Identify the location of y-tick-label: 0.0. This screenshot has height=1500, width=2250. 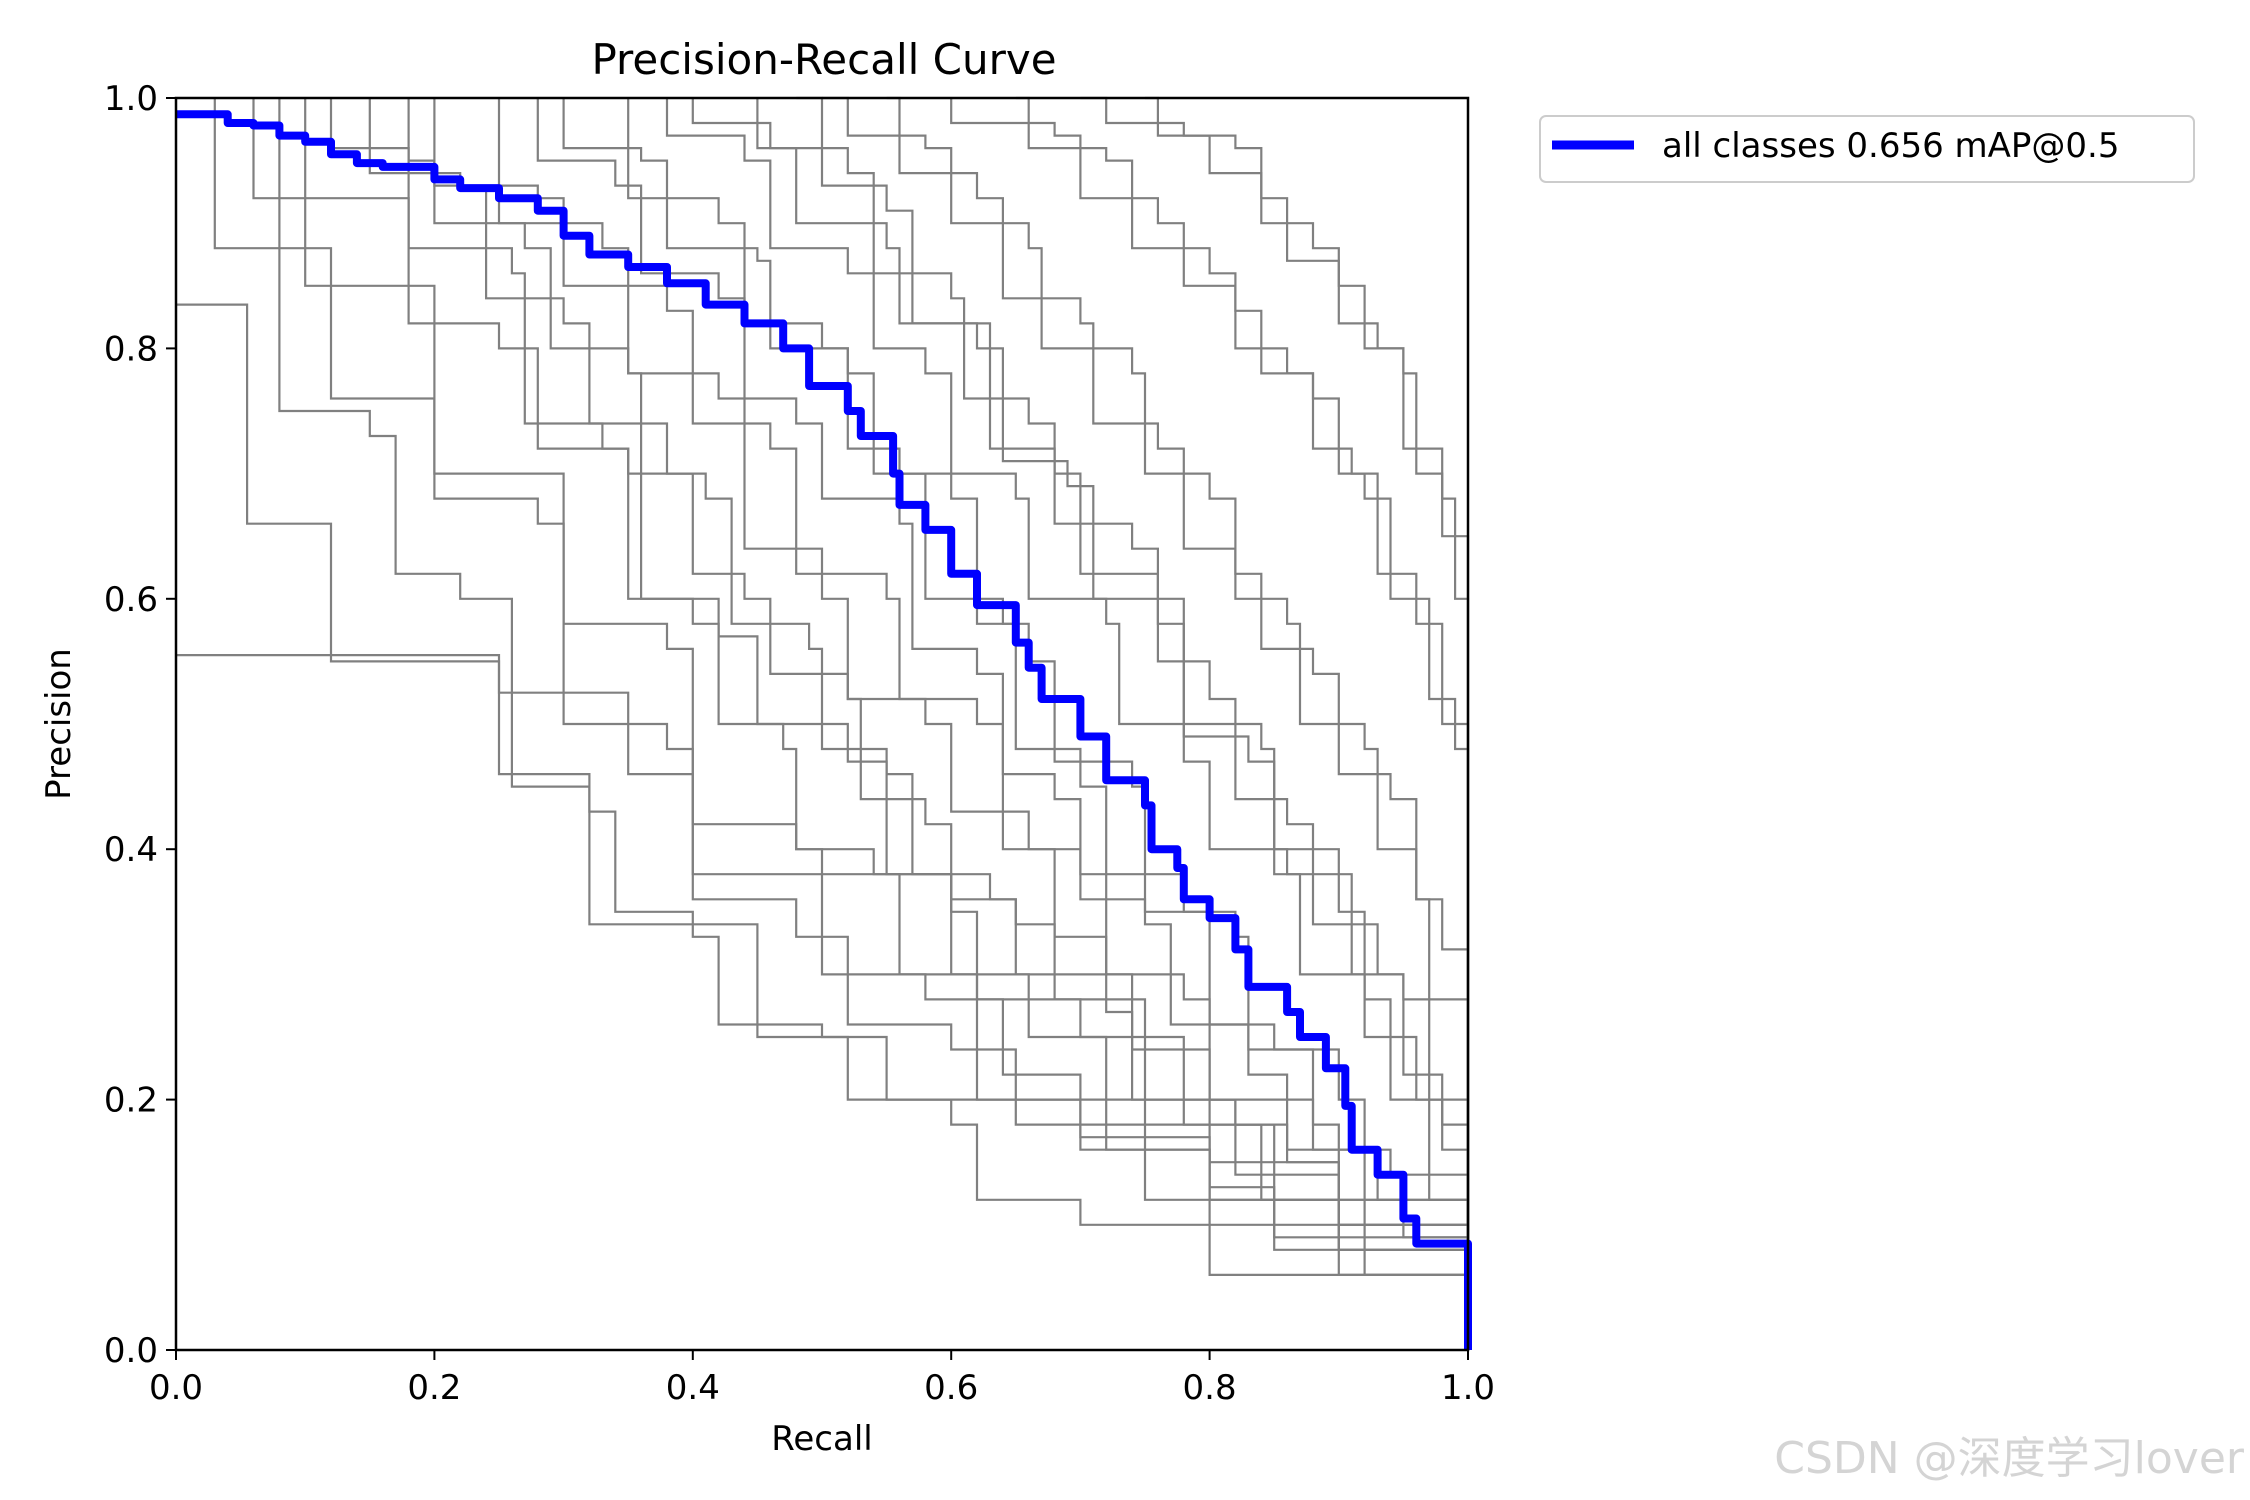
(131, 1351).